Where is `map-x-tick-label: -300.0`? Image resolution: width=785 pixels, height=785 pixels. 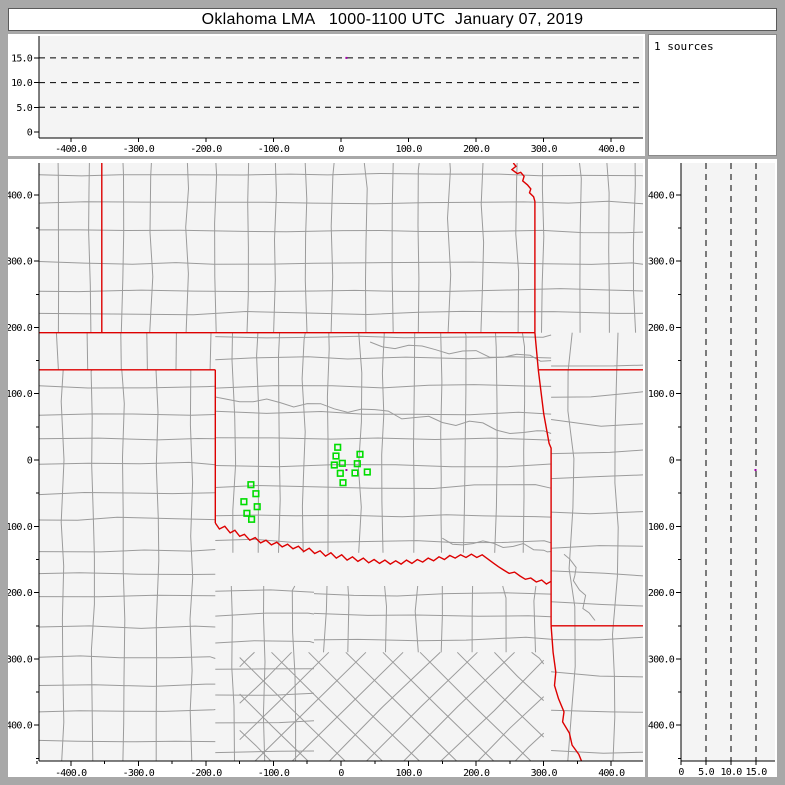
map-x-tick-label: -300.0 is located at coordinates (139, 772).